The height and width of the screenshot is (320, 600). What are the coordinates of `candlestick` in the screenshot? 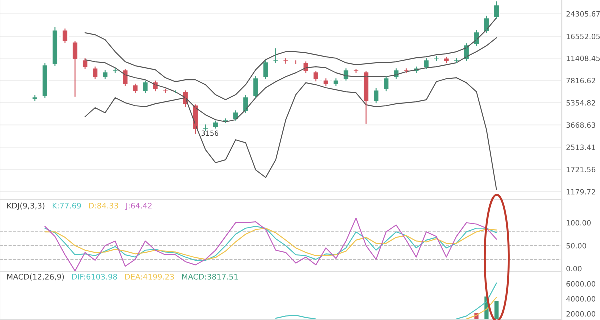 It's located at (35, 98).